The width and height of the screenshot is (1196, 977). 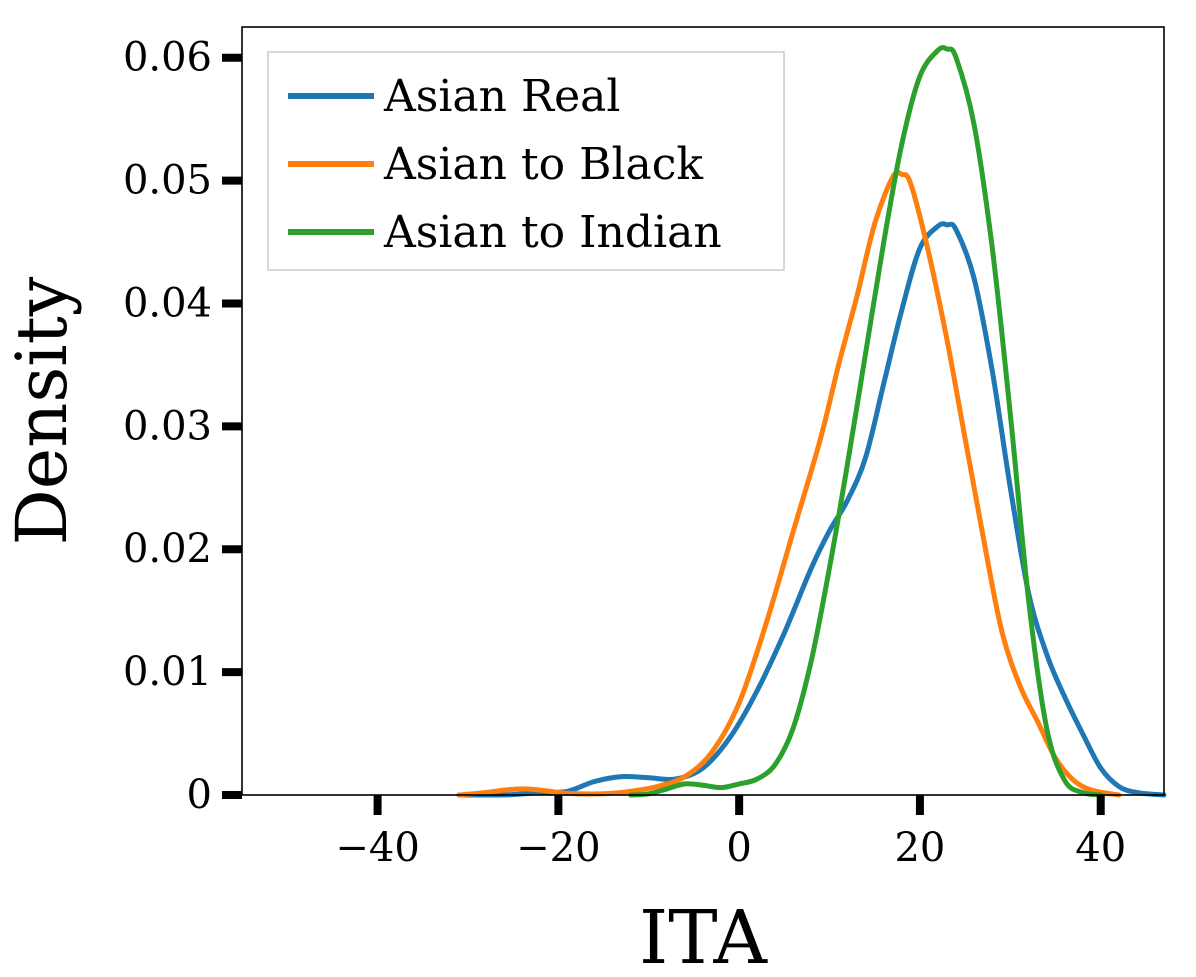 I want to click on y-tick-label: 0.04, so click(x=167, y=303).